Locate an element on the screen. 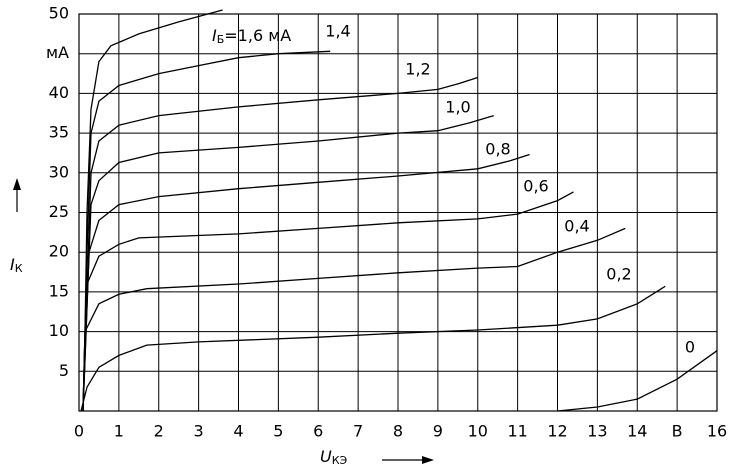 This screenshot has height=473, width=737. x-arrow-head is located at coordinates (428, 460).